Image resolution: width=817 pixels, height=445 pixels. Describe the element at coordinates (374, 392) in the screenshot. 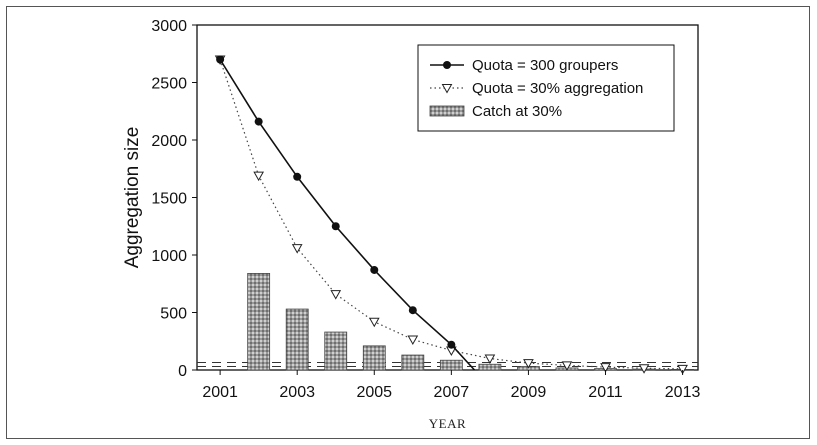

I see `x-tick-label: 2005` at that location.